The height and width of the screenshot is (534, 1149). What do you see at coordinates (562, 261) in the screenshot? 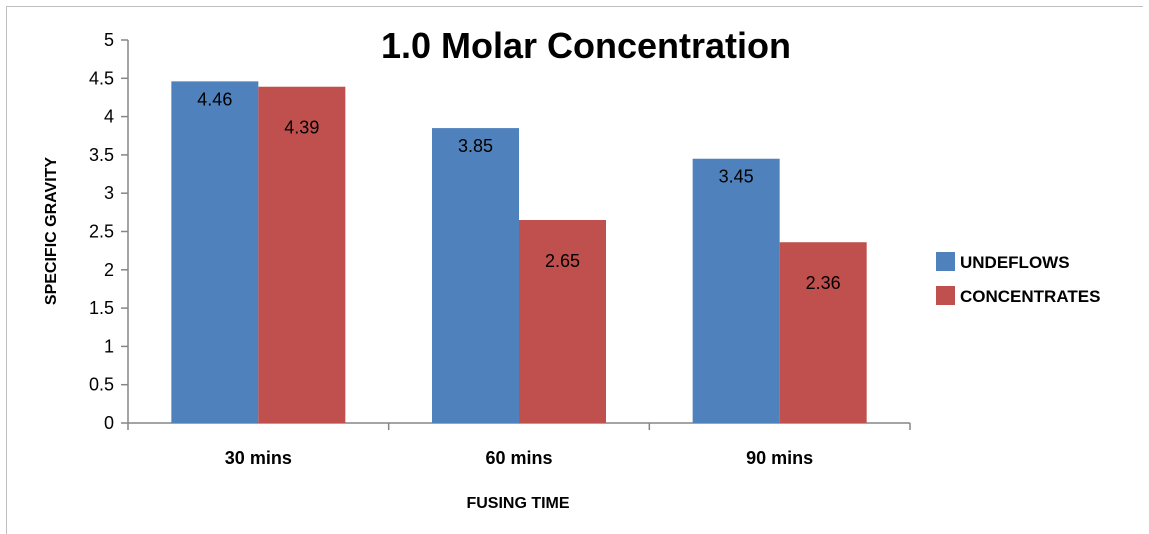
I see `data-label: 2.65` at bounding box center [562, 261].